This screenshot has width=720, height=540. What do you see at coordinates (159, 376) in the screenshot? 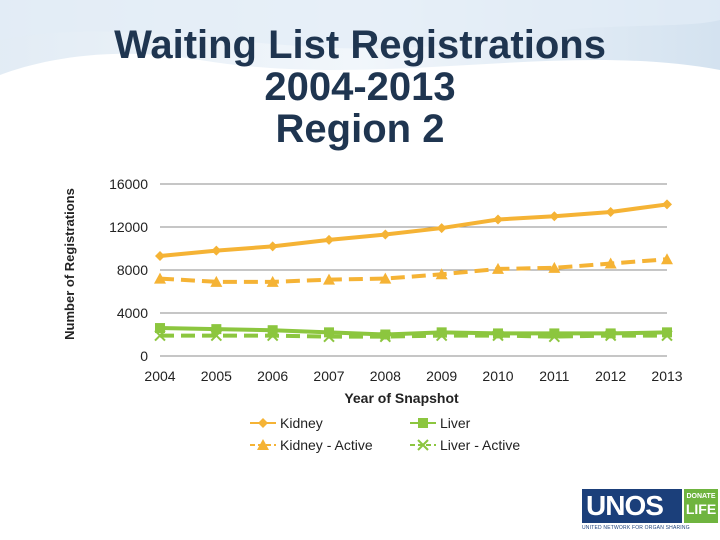
I see `x-tick-label: 2004` at bounding box center [159, 376].